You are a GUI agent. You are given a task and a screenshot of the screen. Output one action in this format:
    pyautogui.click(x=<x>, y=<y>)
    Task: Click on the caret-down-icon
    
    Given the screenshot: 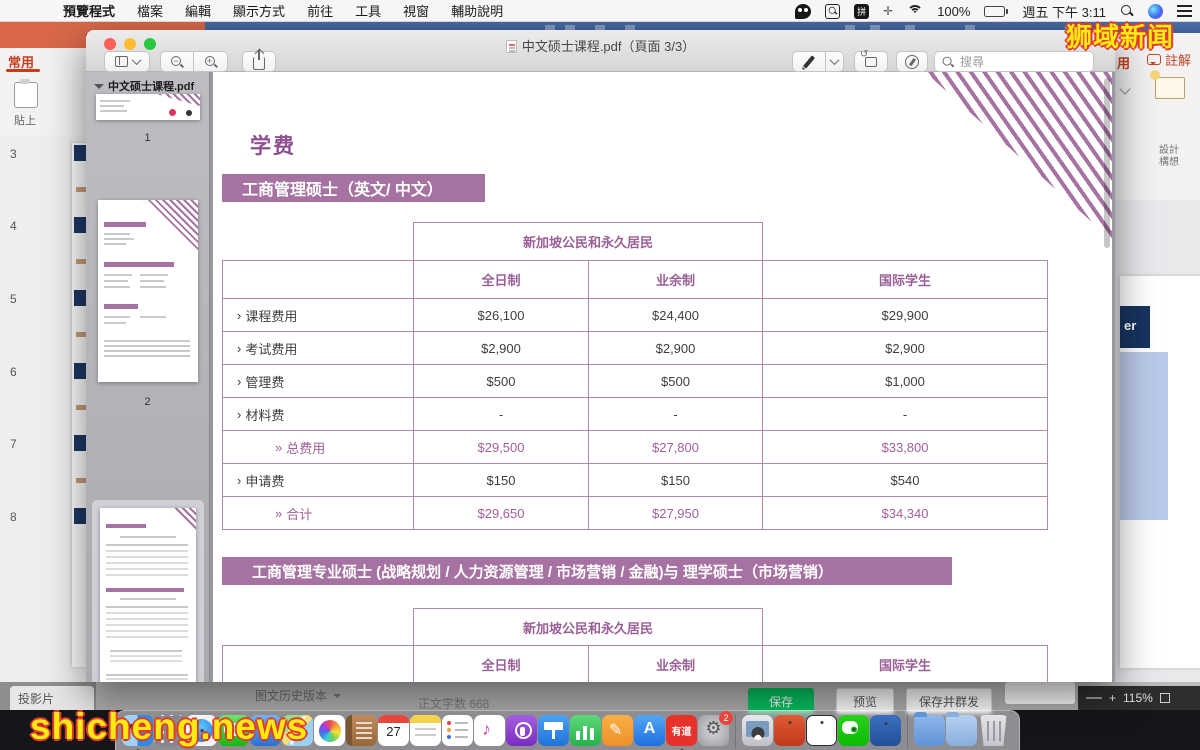 What is the action you would take?
    pyautogui.click(x=337, y=697)
    